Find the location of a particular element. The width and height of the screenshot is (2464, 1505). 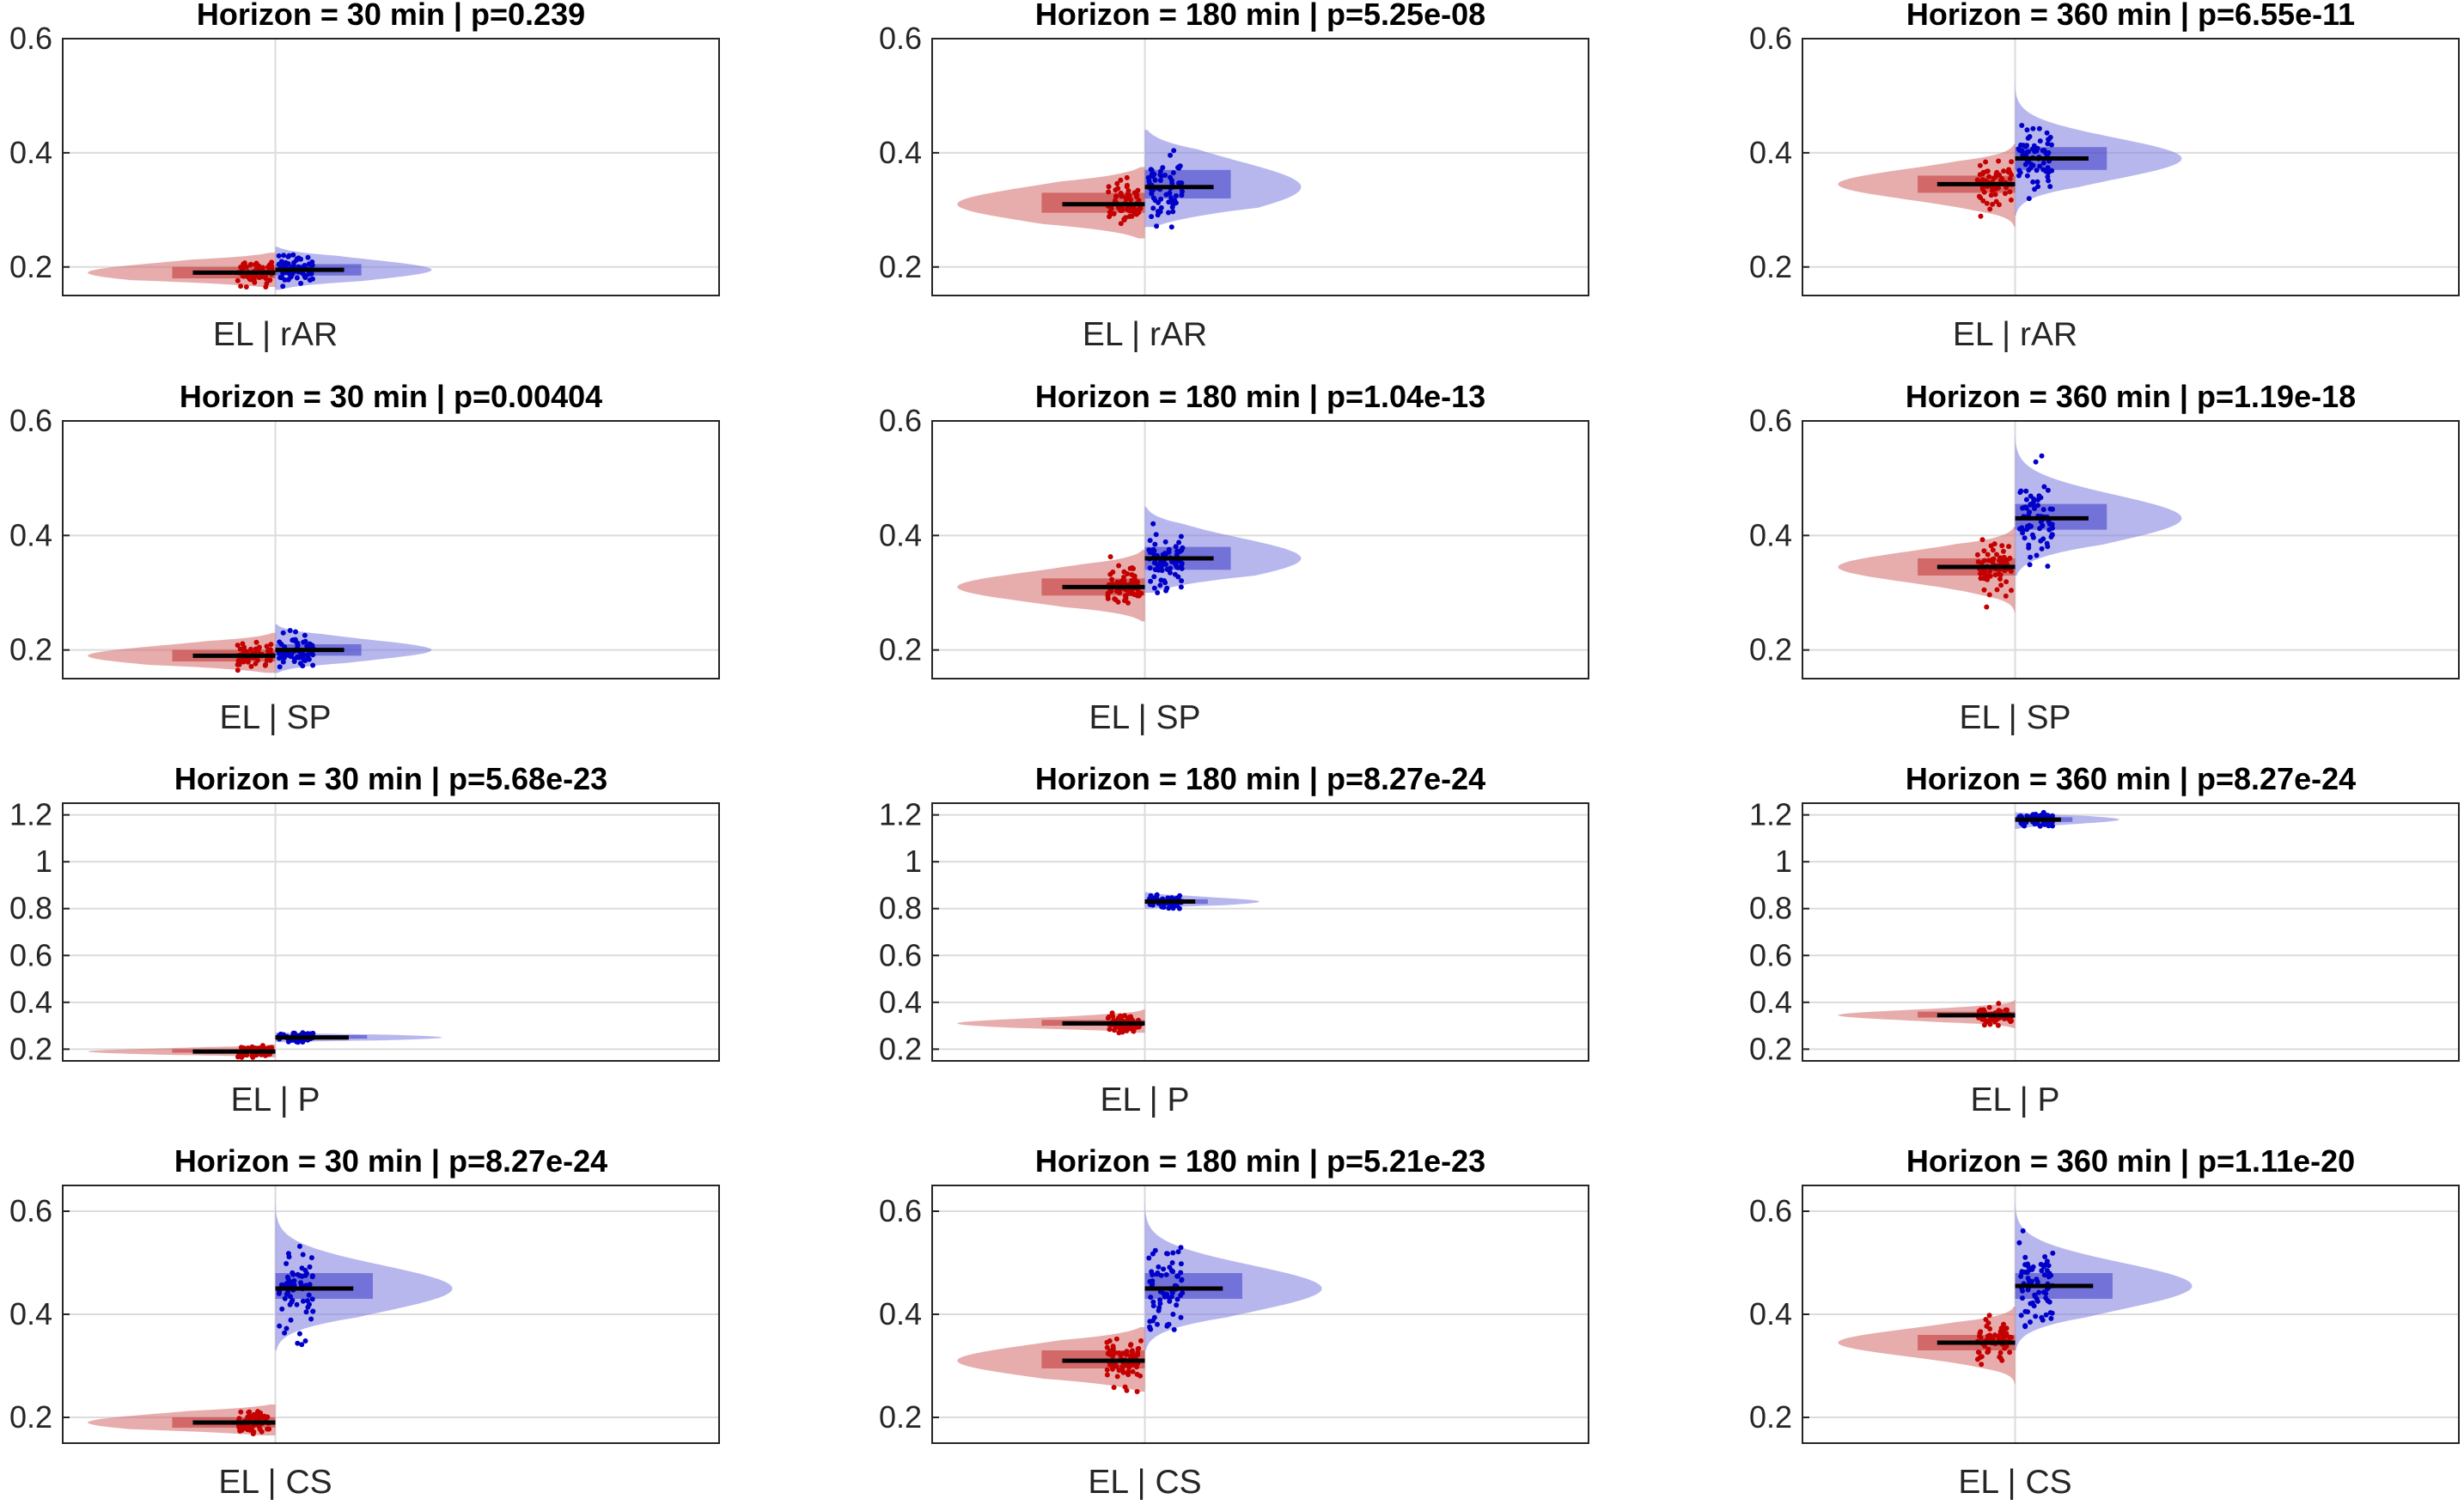

subplot-title: Horizon = 180 min | p=1.04e-13 is located at coordinates (1260, 397).